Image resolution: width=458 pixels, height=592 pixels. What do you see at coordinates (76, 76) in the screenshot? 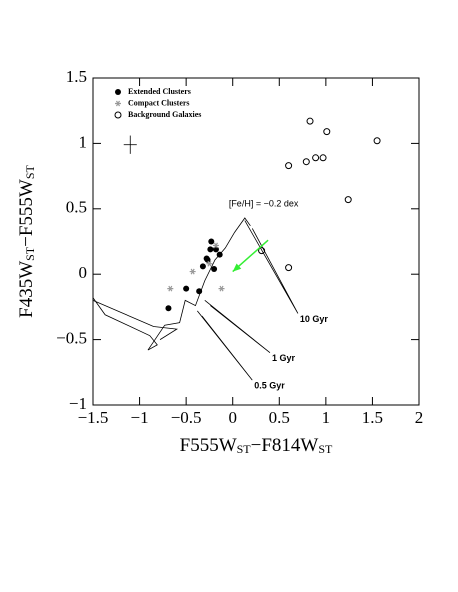
I see `y-tick-label: 1.5` at bounding box center [76, 76].